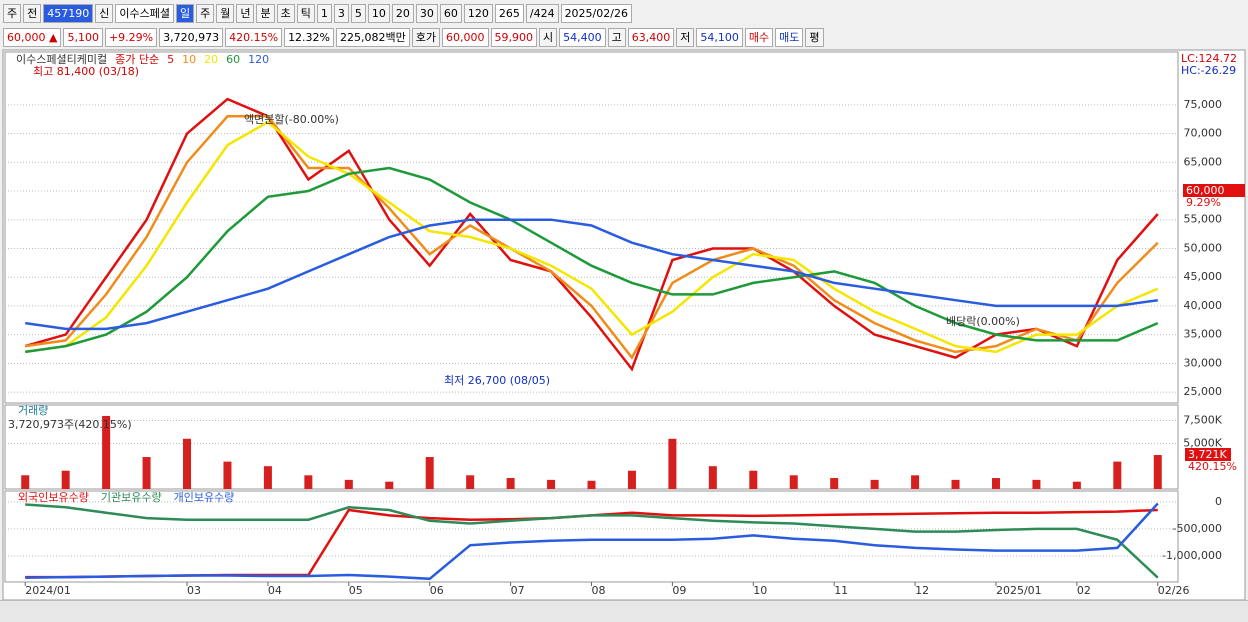  Describe the element at coordinates (1218, 501) in the screenshot. I see `y-tick-label: 0` at that location.